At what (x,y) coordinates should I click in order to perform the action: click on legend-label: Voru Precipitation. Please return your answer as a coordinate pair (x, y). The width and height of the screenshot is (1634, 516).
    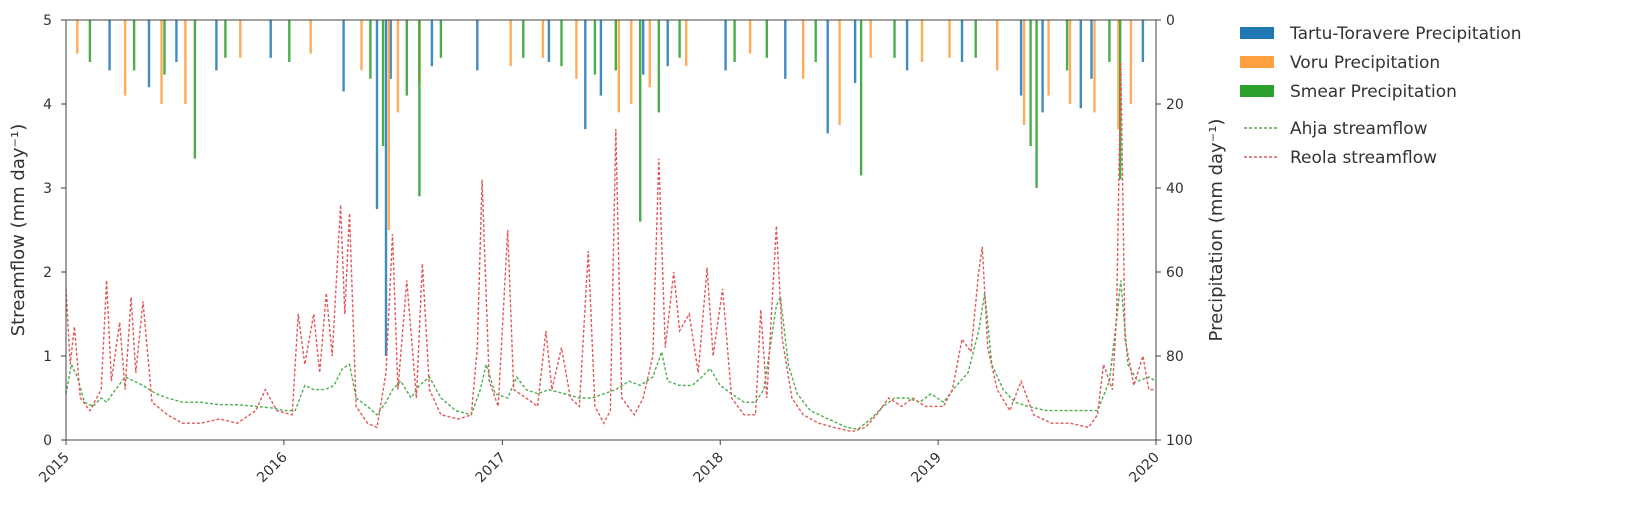
    Looking at the image, I should click on (1365, 63).